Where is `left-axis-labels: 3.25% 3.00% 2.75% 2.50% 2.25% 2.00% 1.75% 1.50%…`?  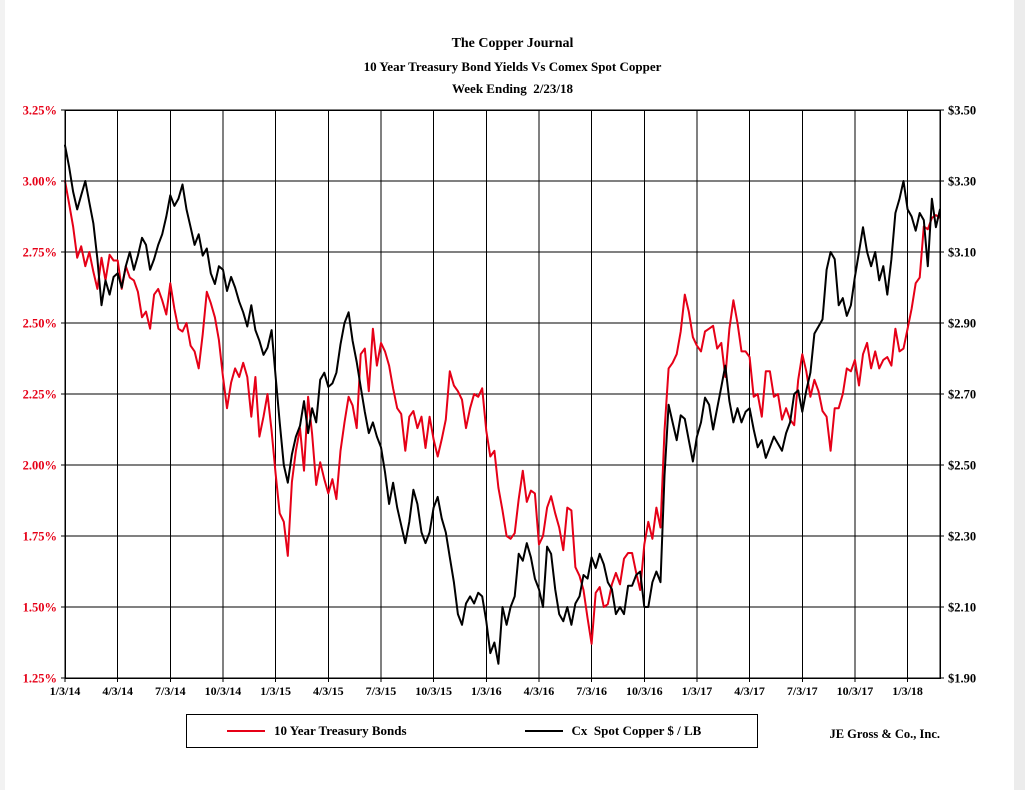 left-axis-labels: 3.25% 3.00% 2.75% 2.50% 2.25% 2.00% 1.75% 1.50%… is located at coordinates (40, 395).